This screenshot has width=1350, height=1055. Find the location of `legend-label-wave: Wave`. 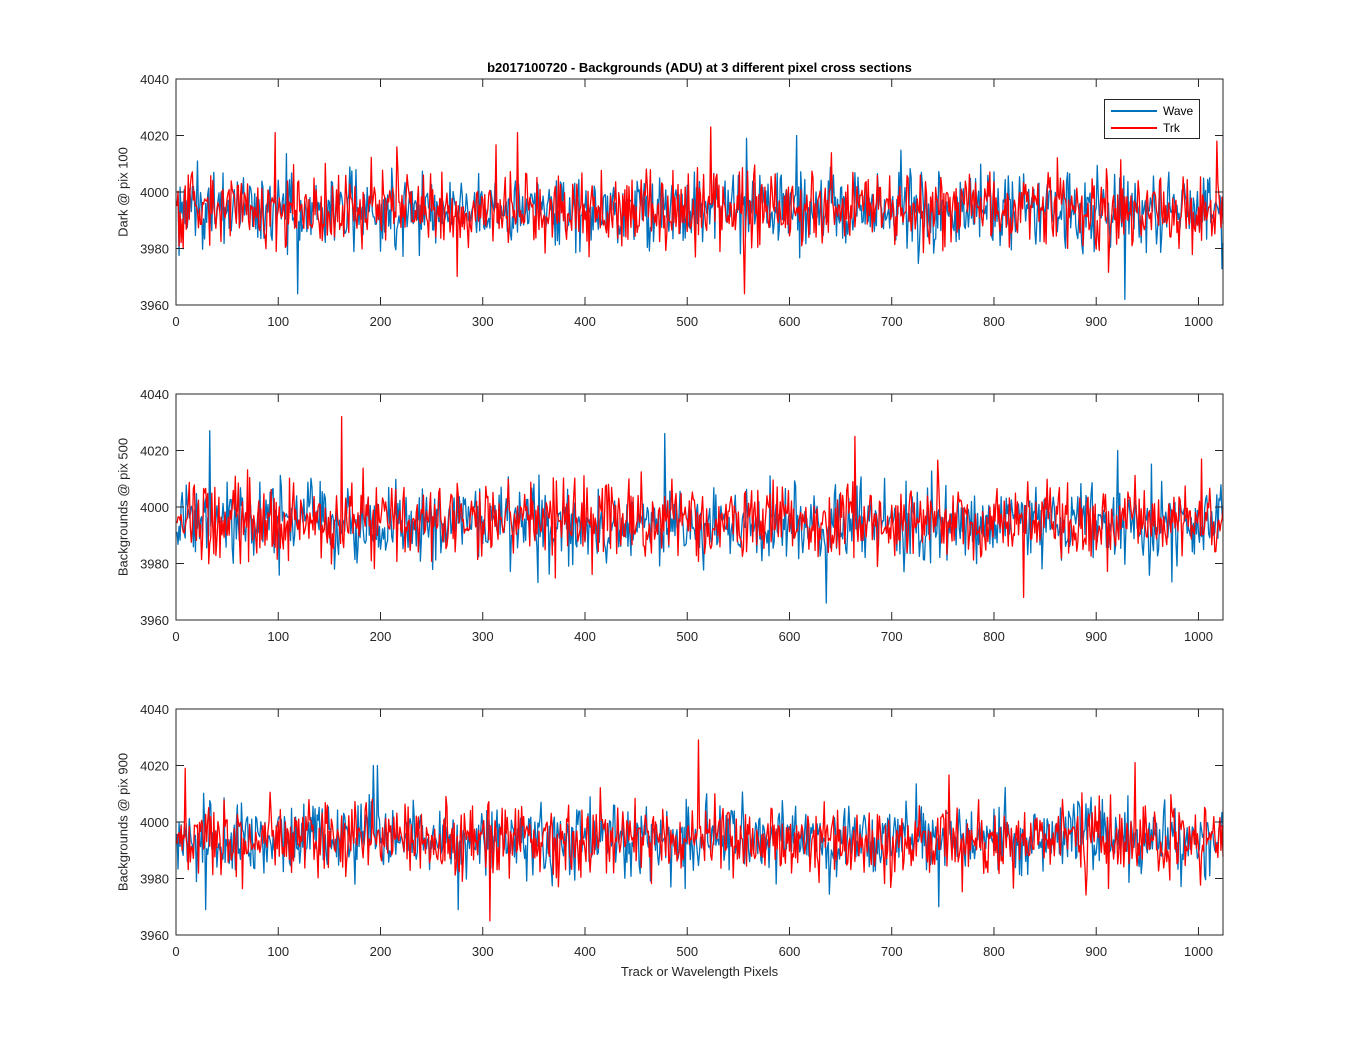

legend-label-wave: Wave is located at coordinates (1178, 111).